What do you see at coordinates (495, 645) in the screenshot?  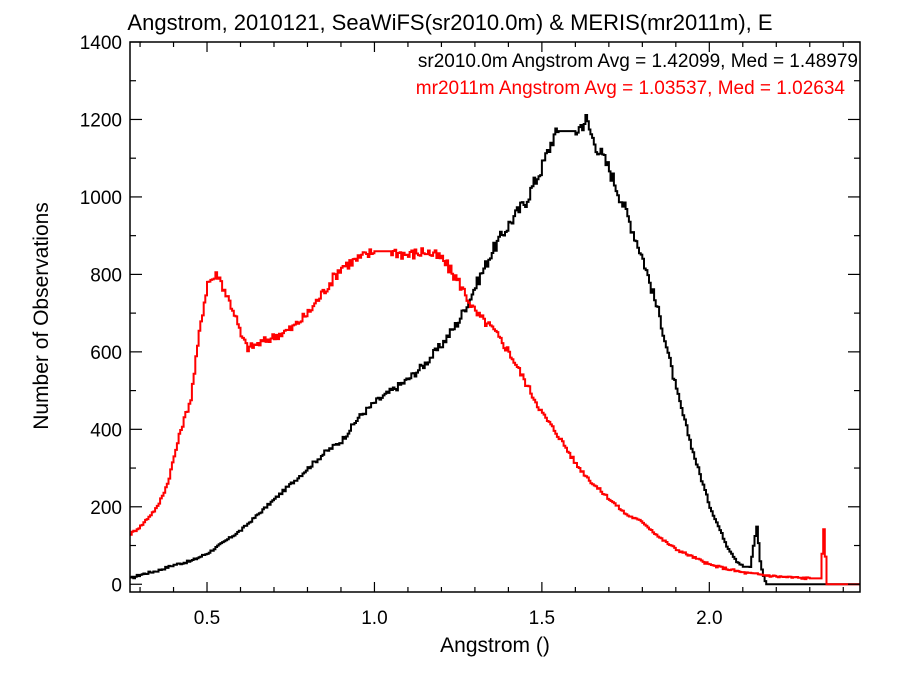 I see `x-axis-label: Angstrom ()` at bounding box center [495, 645].